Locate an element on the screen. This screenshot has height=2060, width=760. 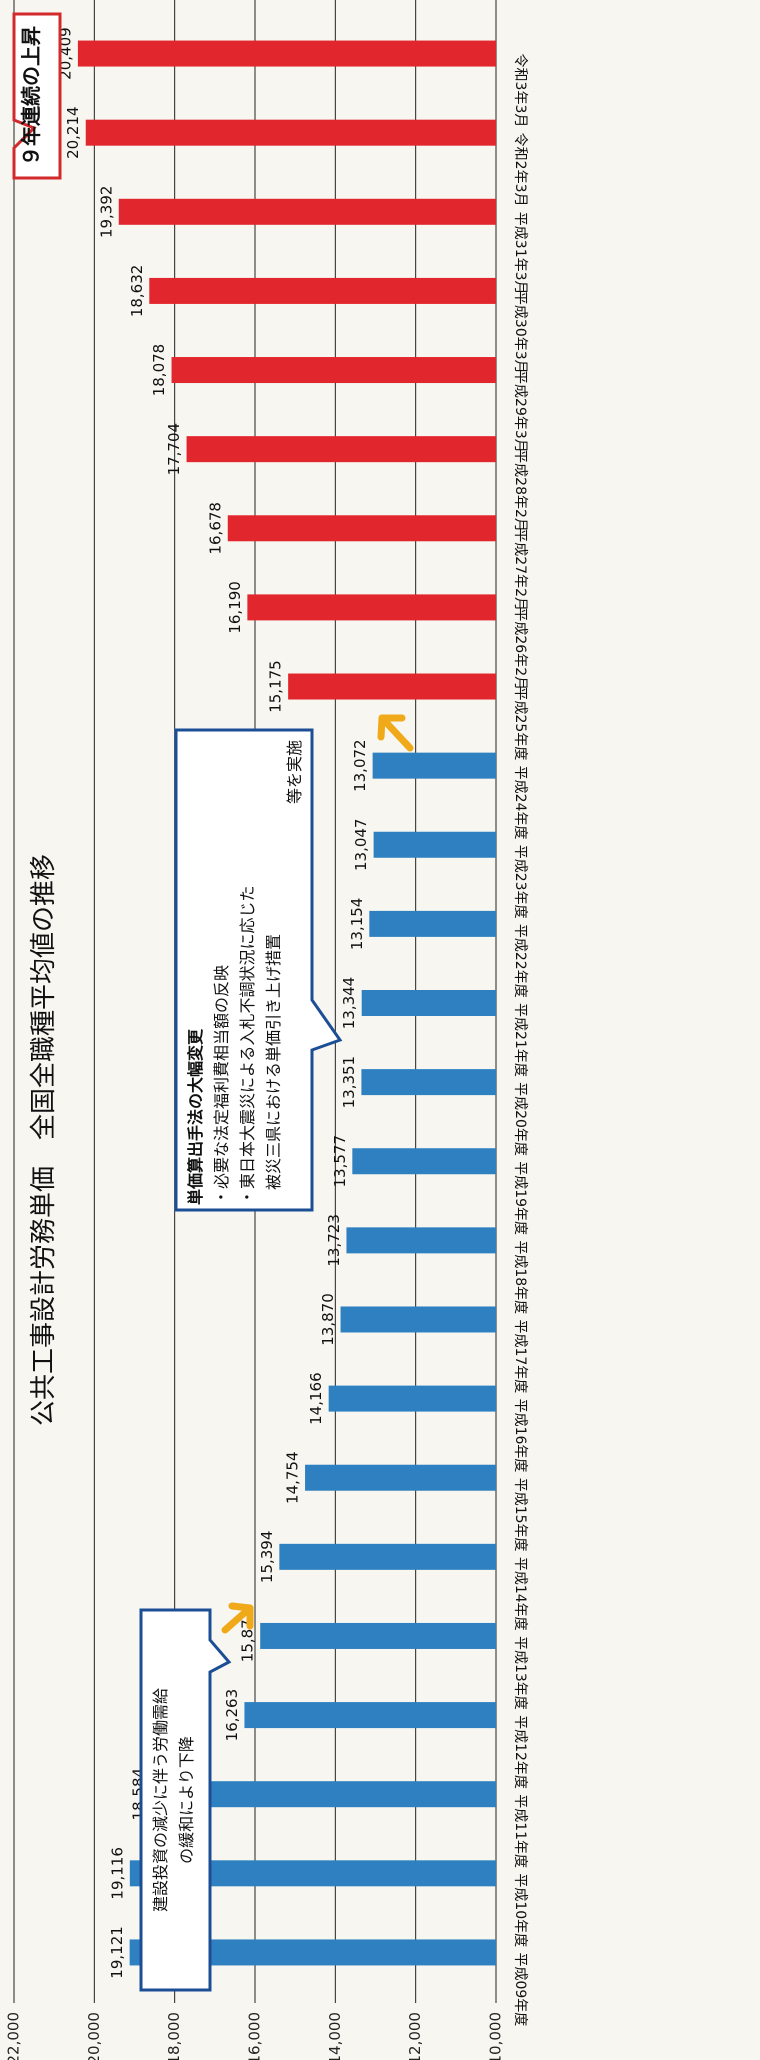
tick-label: 14,000 is located at coordinates (335, 2036).